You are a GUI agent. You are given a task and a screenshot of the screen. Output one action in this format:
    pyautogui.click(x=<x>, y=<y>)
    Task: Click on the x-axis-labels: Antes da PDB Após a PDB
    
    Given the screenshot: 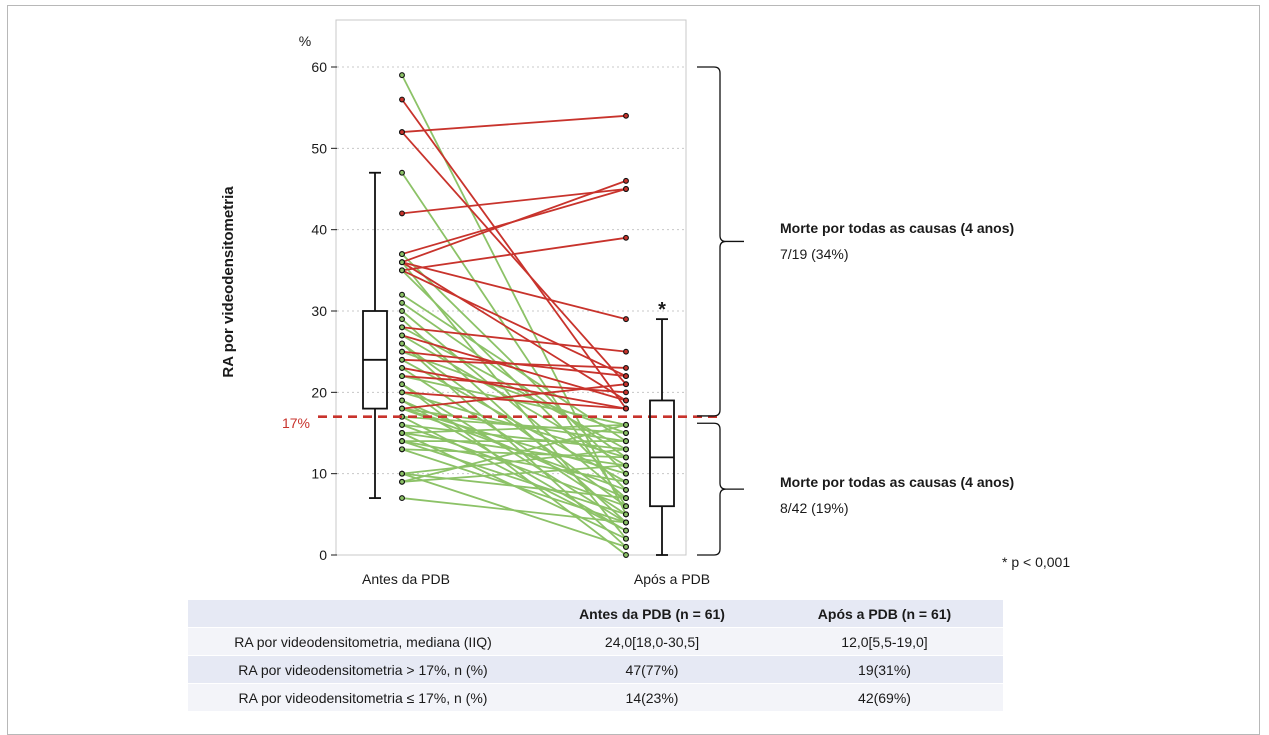 What is the action you would take?
    pyautogui.click(x=536, y=579)
    